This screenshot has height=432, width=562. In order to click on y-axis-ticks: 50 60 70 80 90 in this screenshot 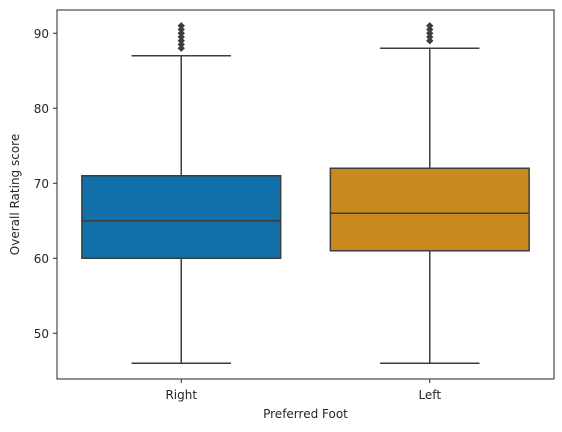, I will do `click(45, 184)`.